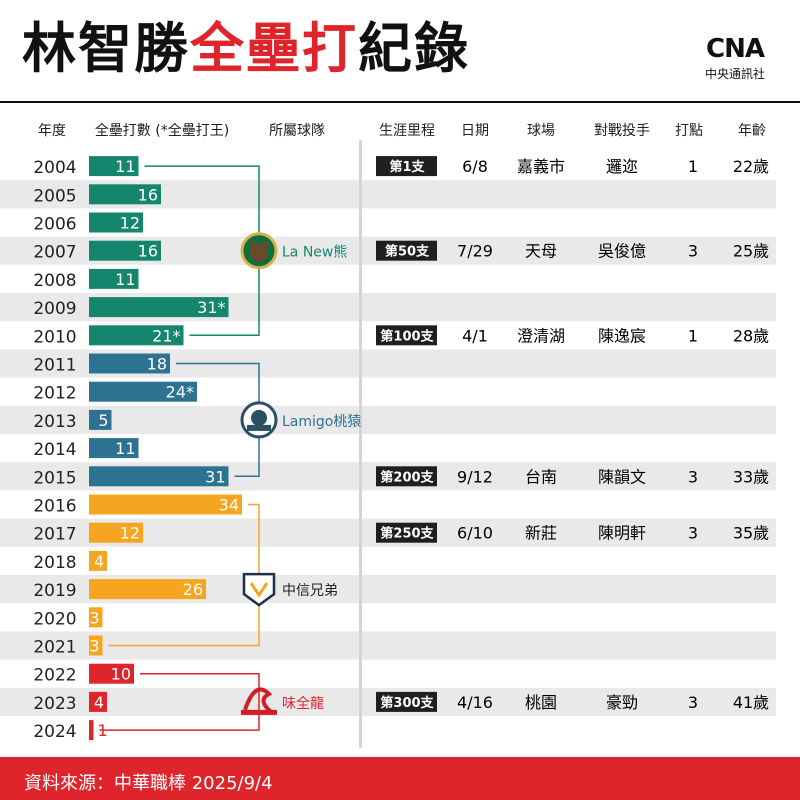 The height and width of the screenshot is (800, 800). What do you see at coordinates (400, 102) in the screenshot?
I see `header-divider` at bounding box center [400, 102].